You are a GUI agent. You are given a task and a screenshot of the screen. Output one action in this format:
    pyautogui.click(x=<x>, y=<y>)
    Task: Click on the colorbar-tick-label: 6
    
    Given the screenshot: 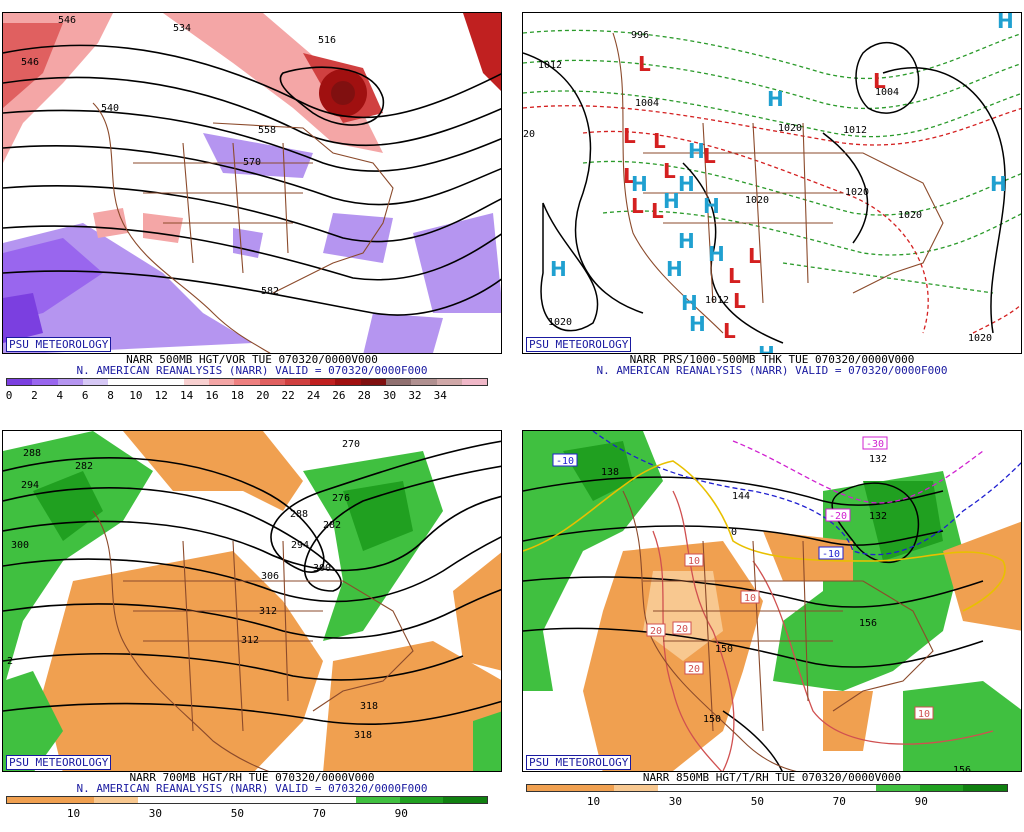 What is the action you would take?
    pyautogui.click(x=85, y=395)
    